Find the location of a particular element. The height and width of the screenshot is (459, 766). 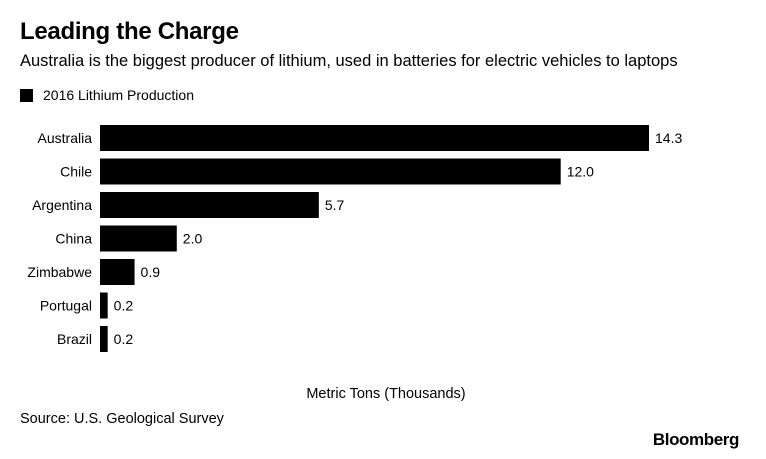

source-note: Source: U.S. Geological Survey is located at coordinates (122, 419).